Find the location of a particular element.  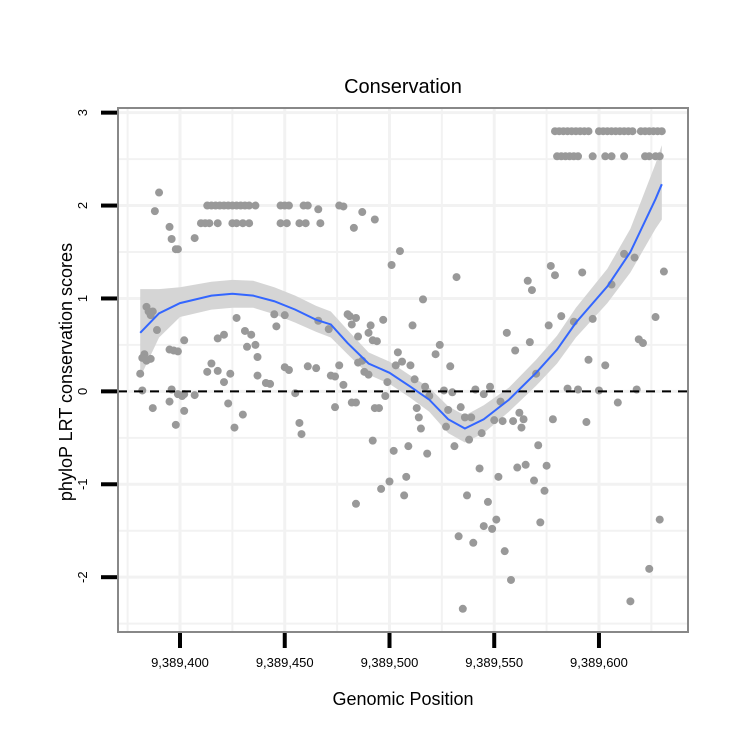

y-tick-label: 1 is located at coordinates (82, 298).